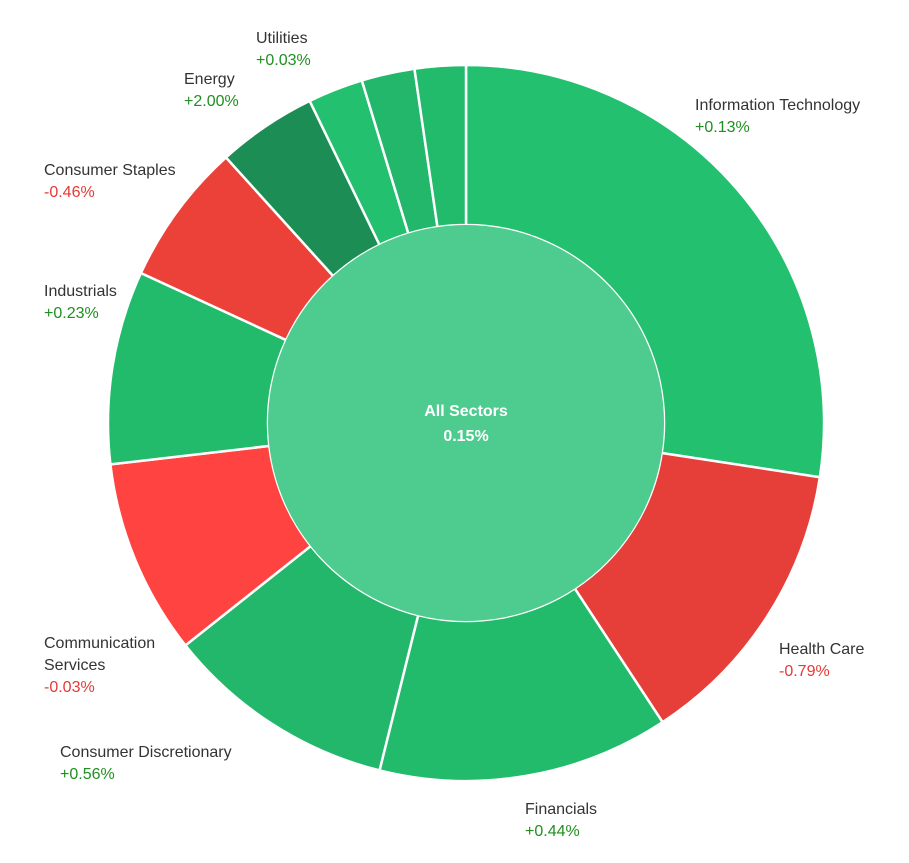 The height and width of the screenshot is (863, 909). I want to click on sector-change: +0.03%, so click(283, 60).